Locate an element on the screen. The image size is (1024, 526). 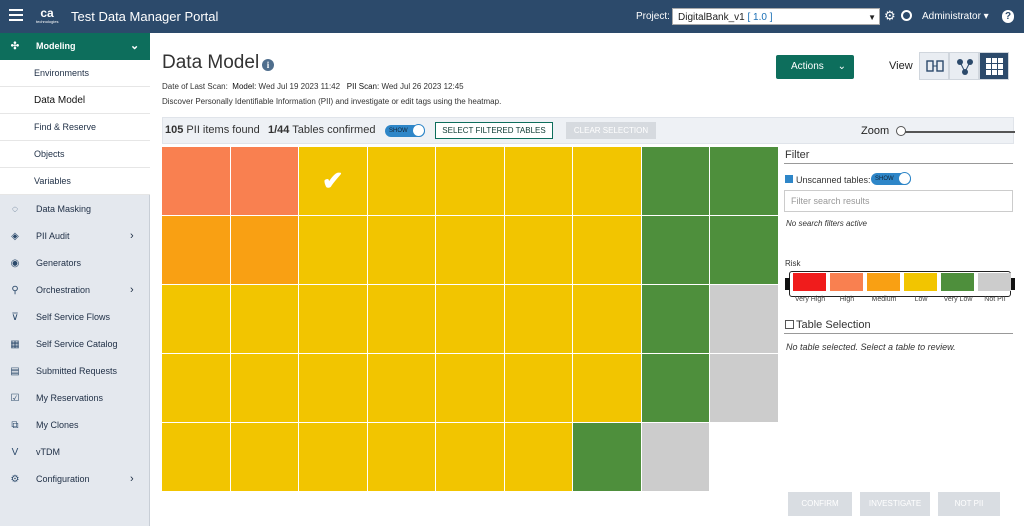
risk-label-low: Low is located at coordinates (921, 299).